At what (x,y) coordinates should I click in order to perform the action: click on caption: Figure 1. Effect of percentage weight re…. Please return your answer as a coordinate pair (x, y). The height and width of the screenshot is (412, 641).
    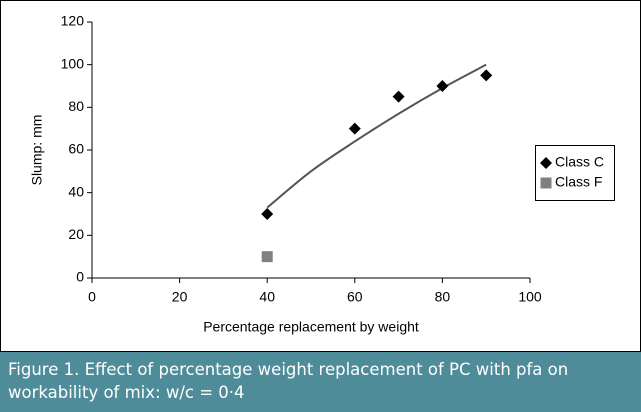
    Looking at the image, I should click on (320, 382).